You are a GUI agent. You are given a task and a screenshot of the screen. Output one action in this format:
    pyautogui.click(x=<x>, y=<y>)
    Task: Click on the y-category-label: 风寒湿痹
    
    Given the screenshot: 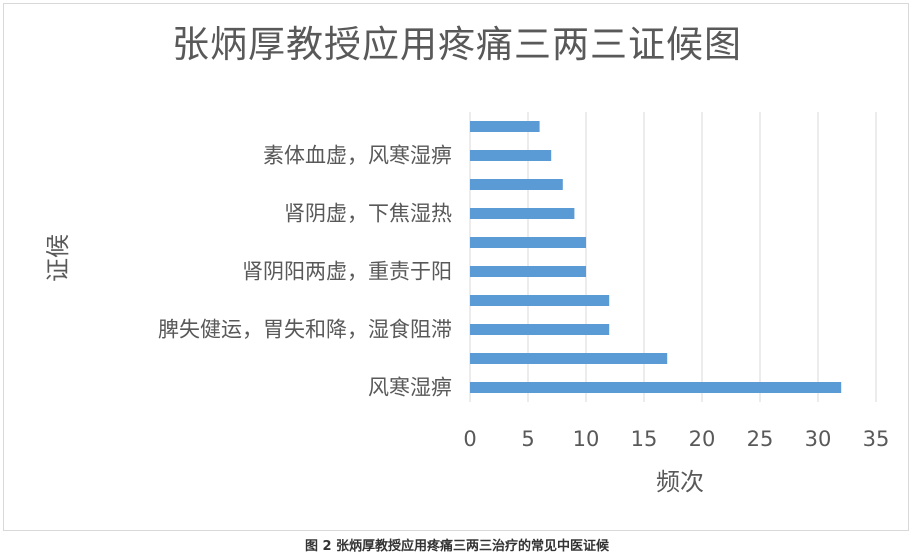 What is the action you would take?
    pyautogui.click(x=410, y=388)
    